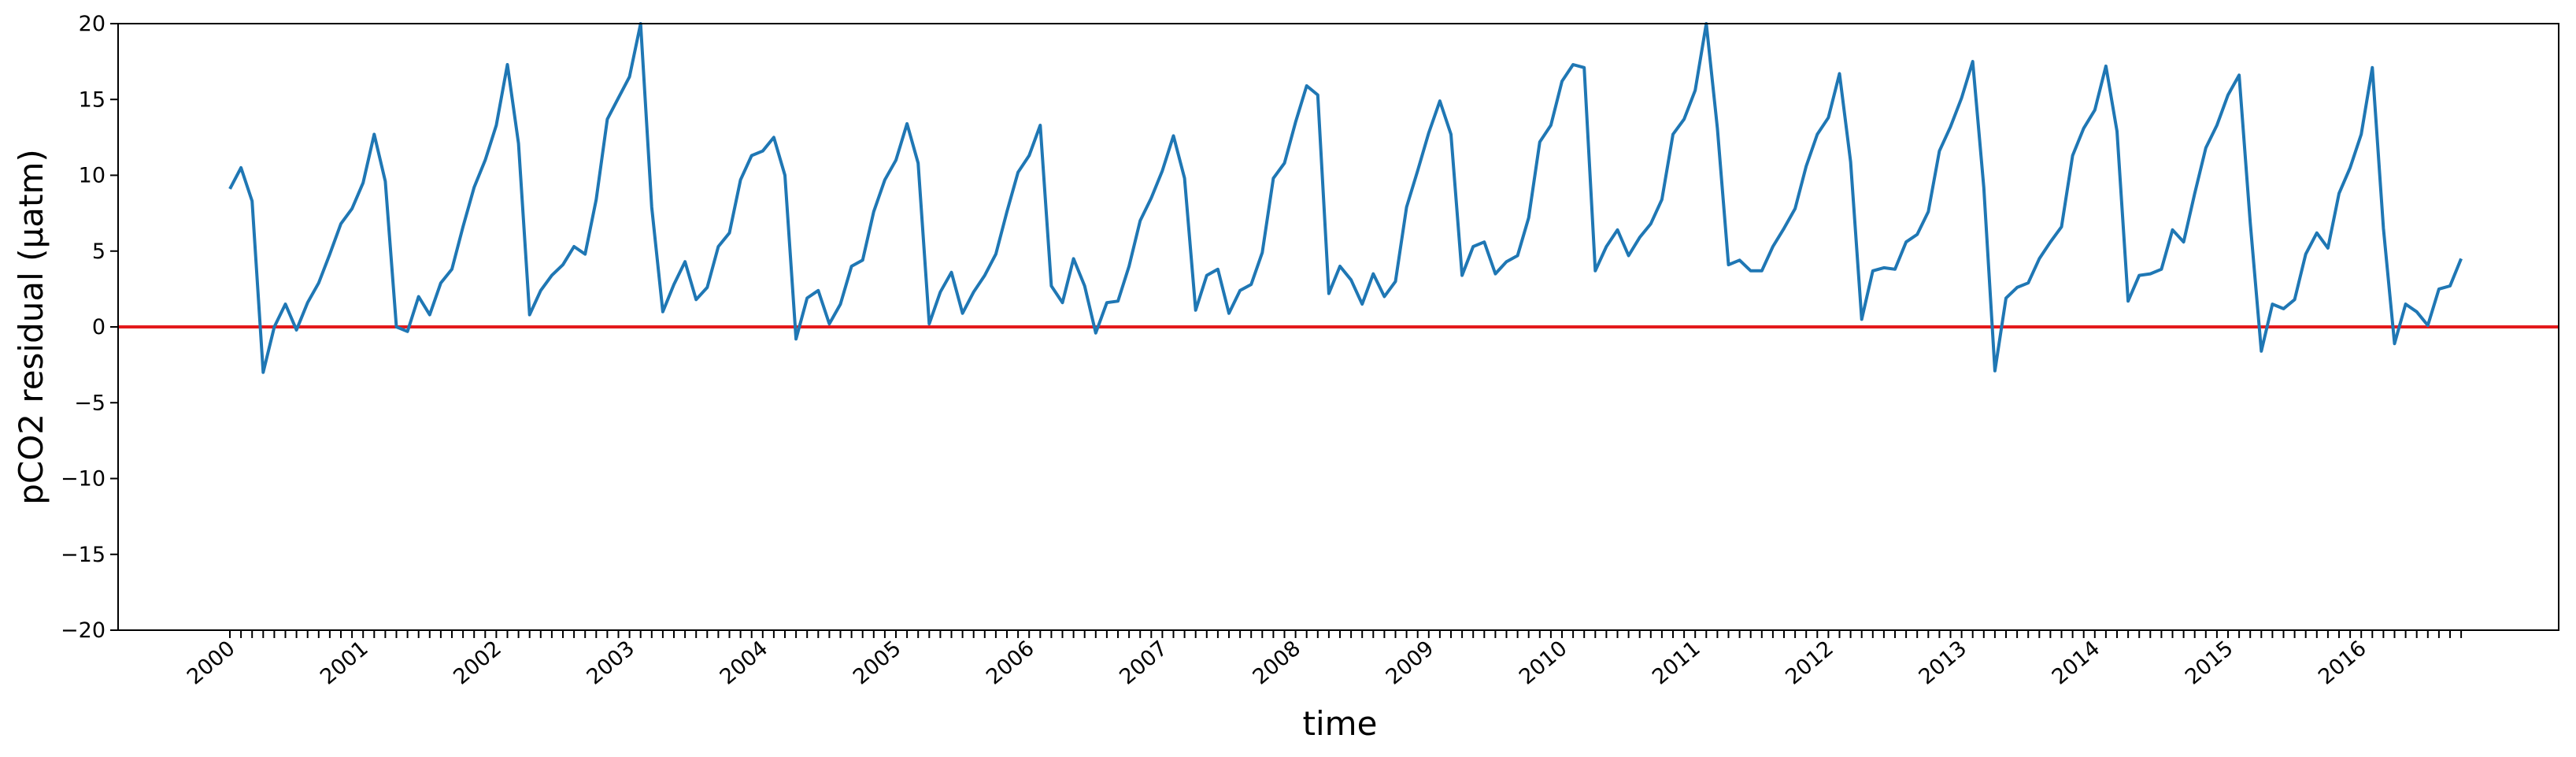  I want to click on x-tick-label: 2002, so click(477, 663).